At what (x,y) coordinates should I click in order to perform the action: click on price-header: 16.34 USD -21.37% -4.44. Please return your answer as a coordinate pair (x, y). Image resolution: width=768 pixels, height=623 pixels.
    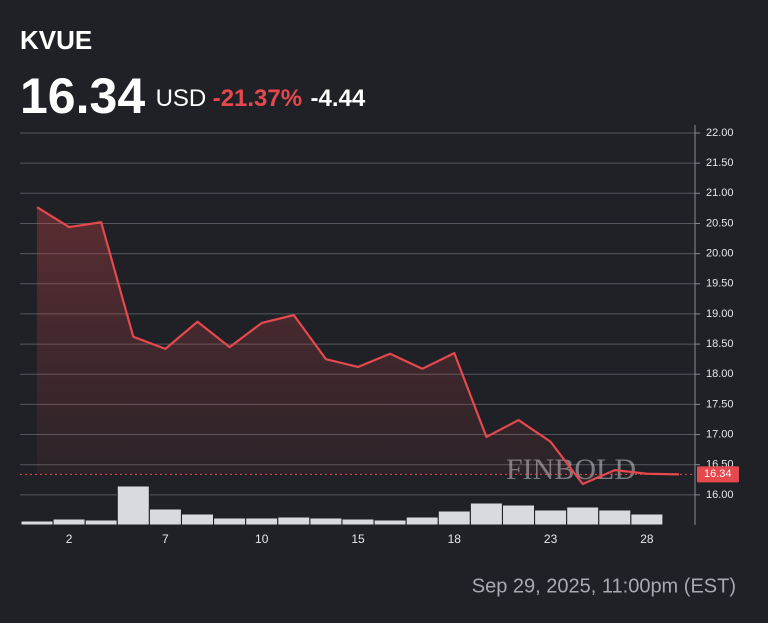
    Looking at the image, I should click on (193, 96).